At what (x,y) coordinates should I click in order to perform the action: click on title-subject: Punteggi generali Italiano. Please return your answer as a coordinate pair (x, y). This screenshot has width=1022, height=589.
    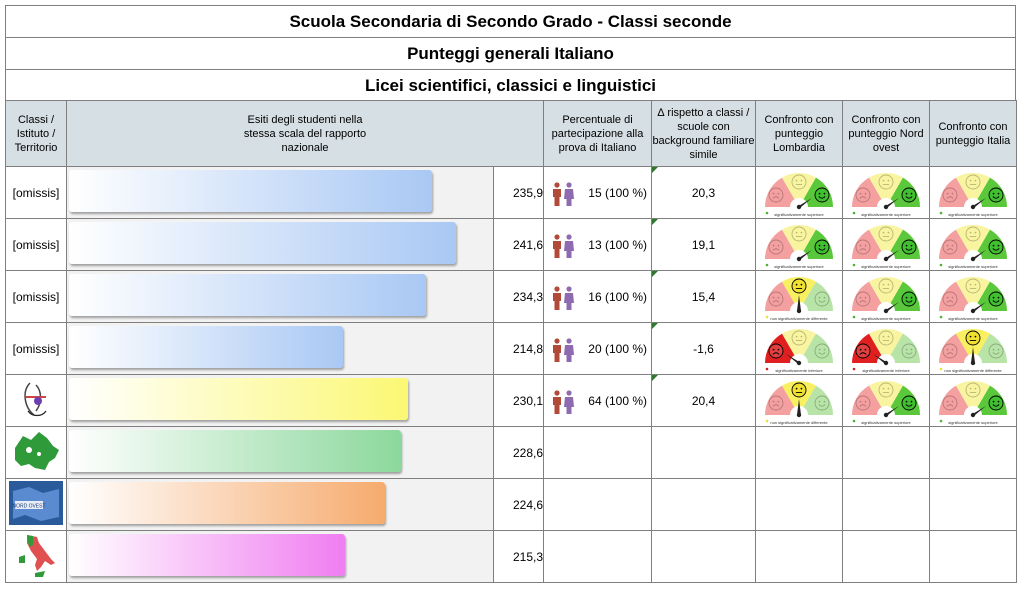
    Looking at the image, I should click on (510, 53).